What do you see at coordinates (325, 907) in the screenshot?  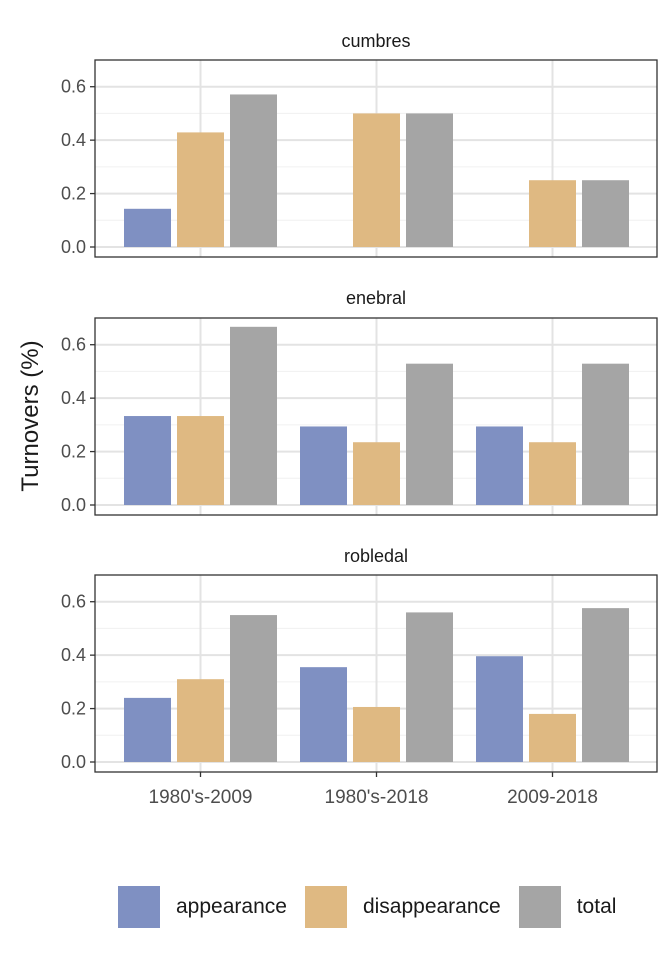 I see `legend-key-disappearance` at bounding box center [325, 907].